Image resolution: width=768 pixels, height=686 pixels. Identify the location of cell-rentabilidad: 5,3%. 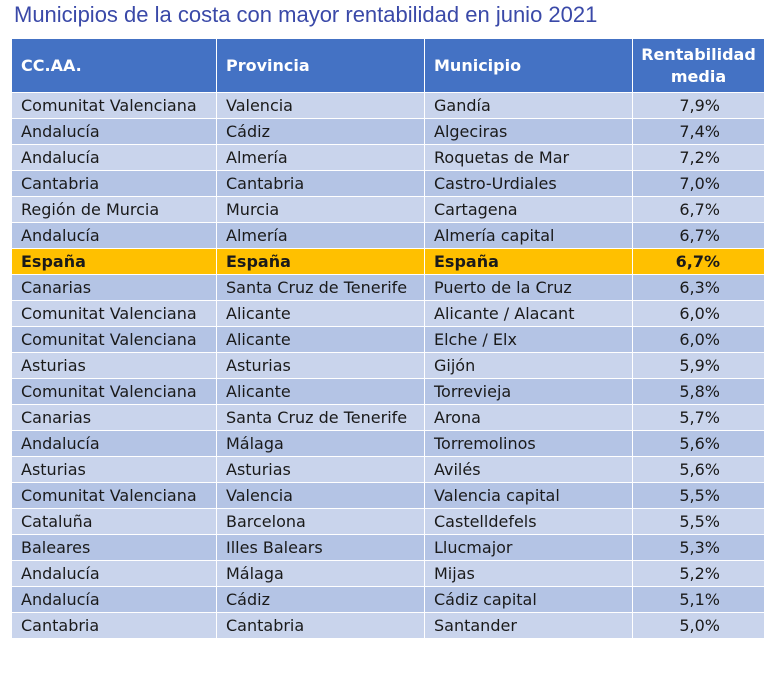
(698, 547).